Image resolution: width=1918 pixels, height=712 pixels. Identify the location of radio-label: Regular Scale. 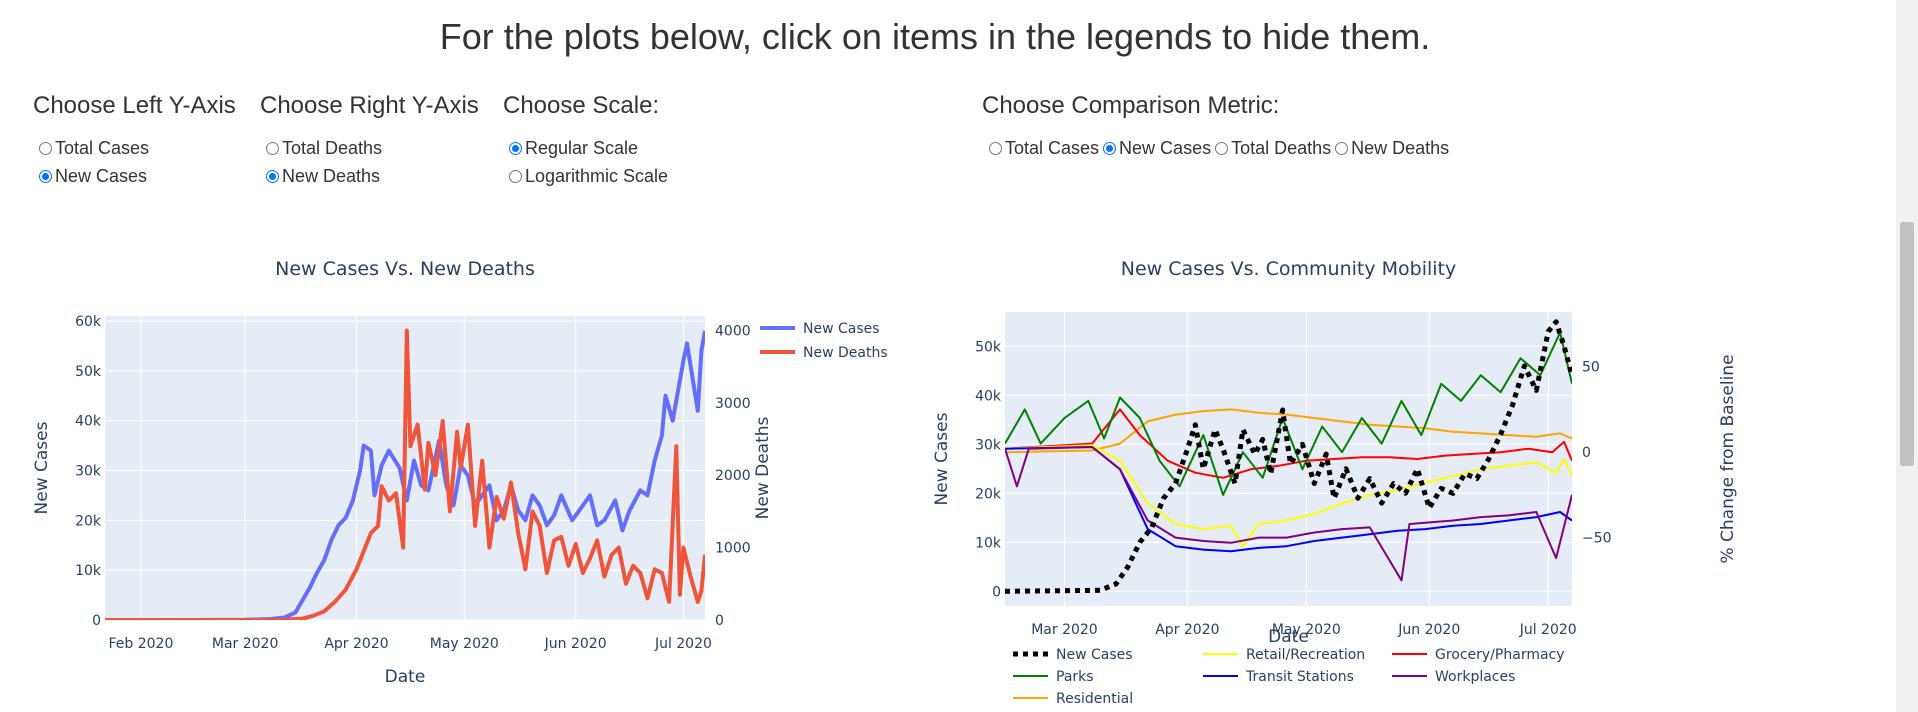
(582, 148).